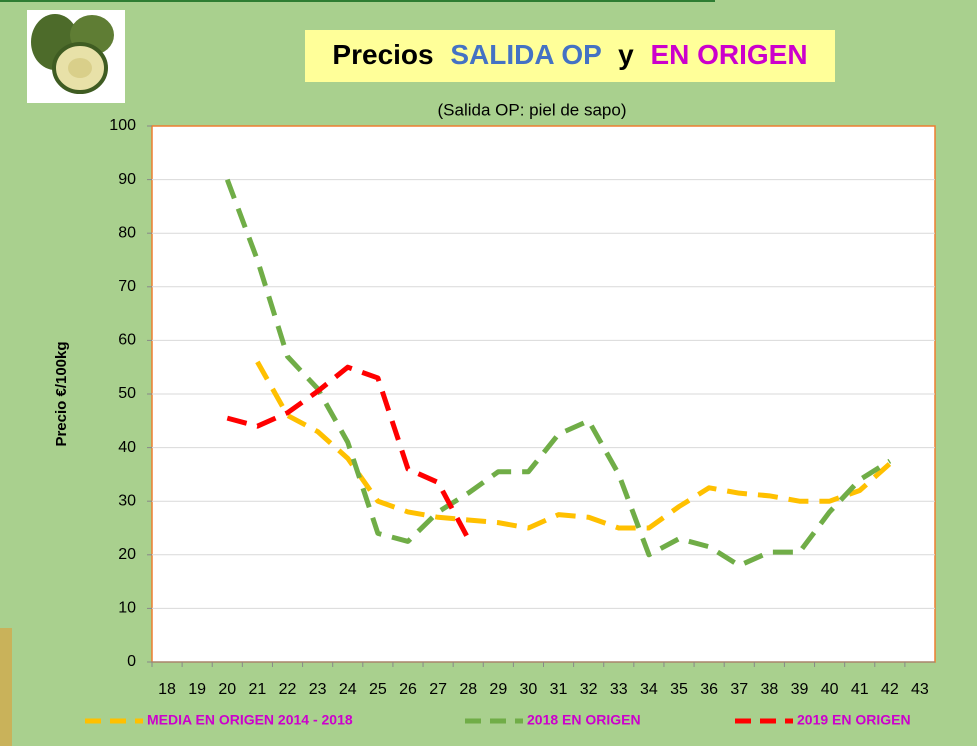  Describe the element at coordinates (288, 689) in the screenshot. I see `x-tick-label: 22` at that location.